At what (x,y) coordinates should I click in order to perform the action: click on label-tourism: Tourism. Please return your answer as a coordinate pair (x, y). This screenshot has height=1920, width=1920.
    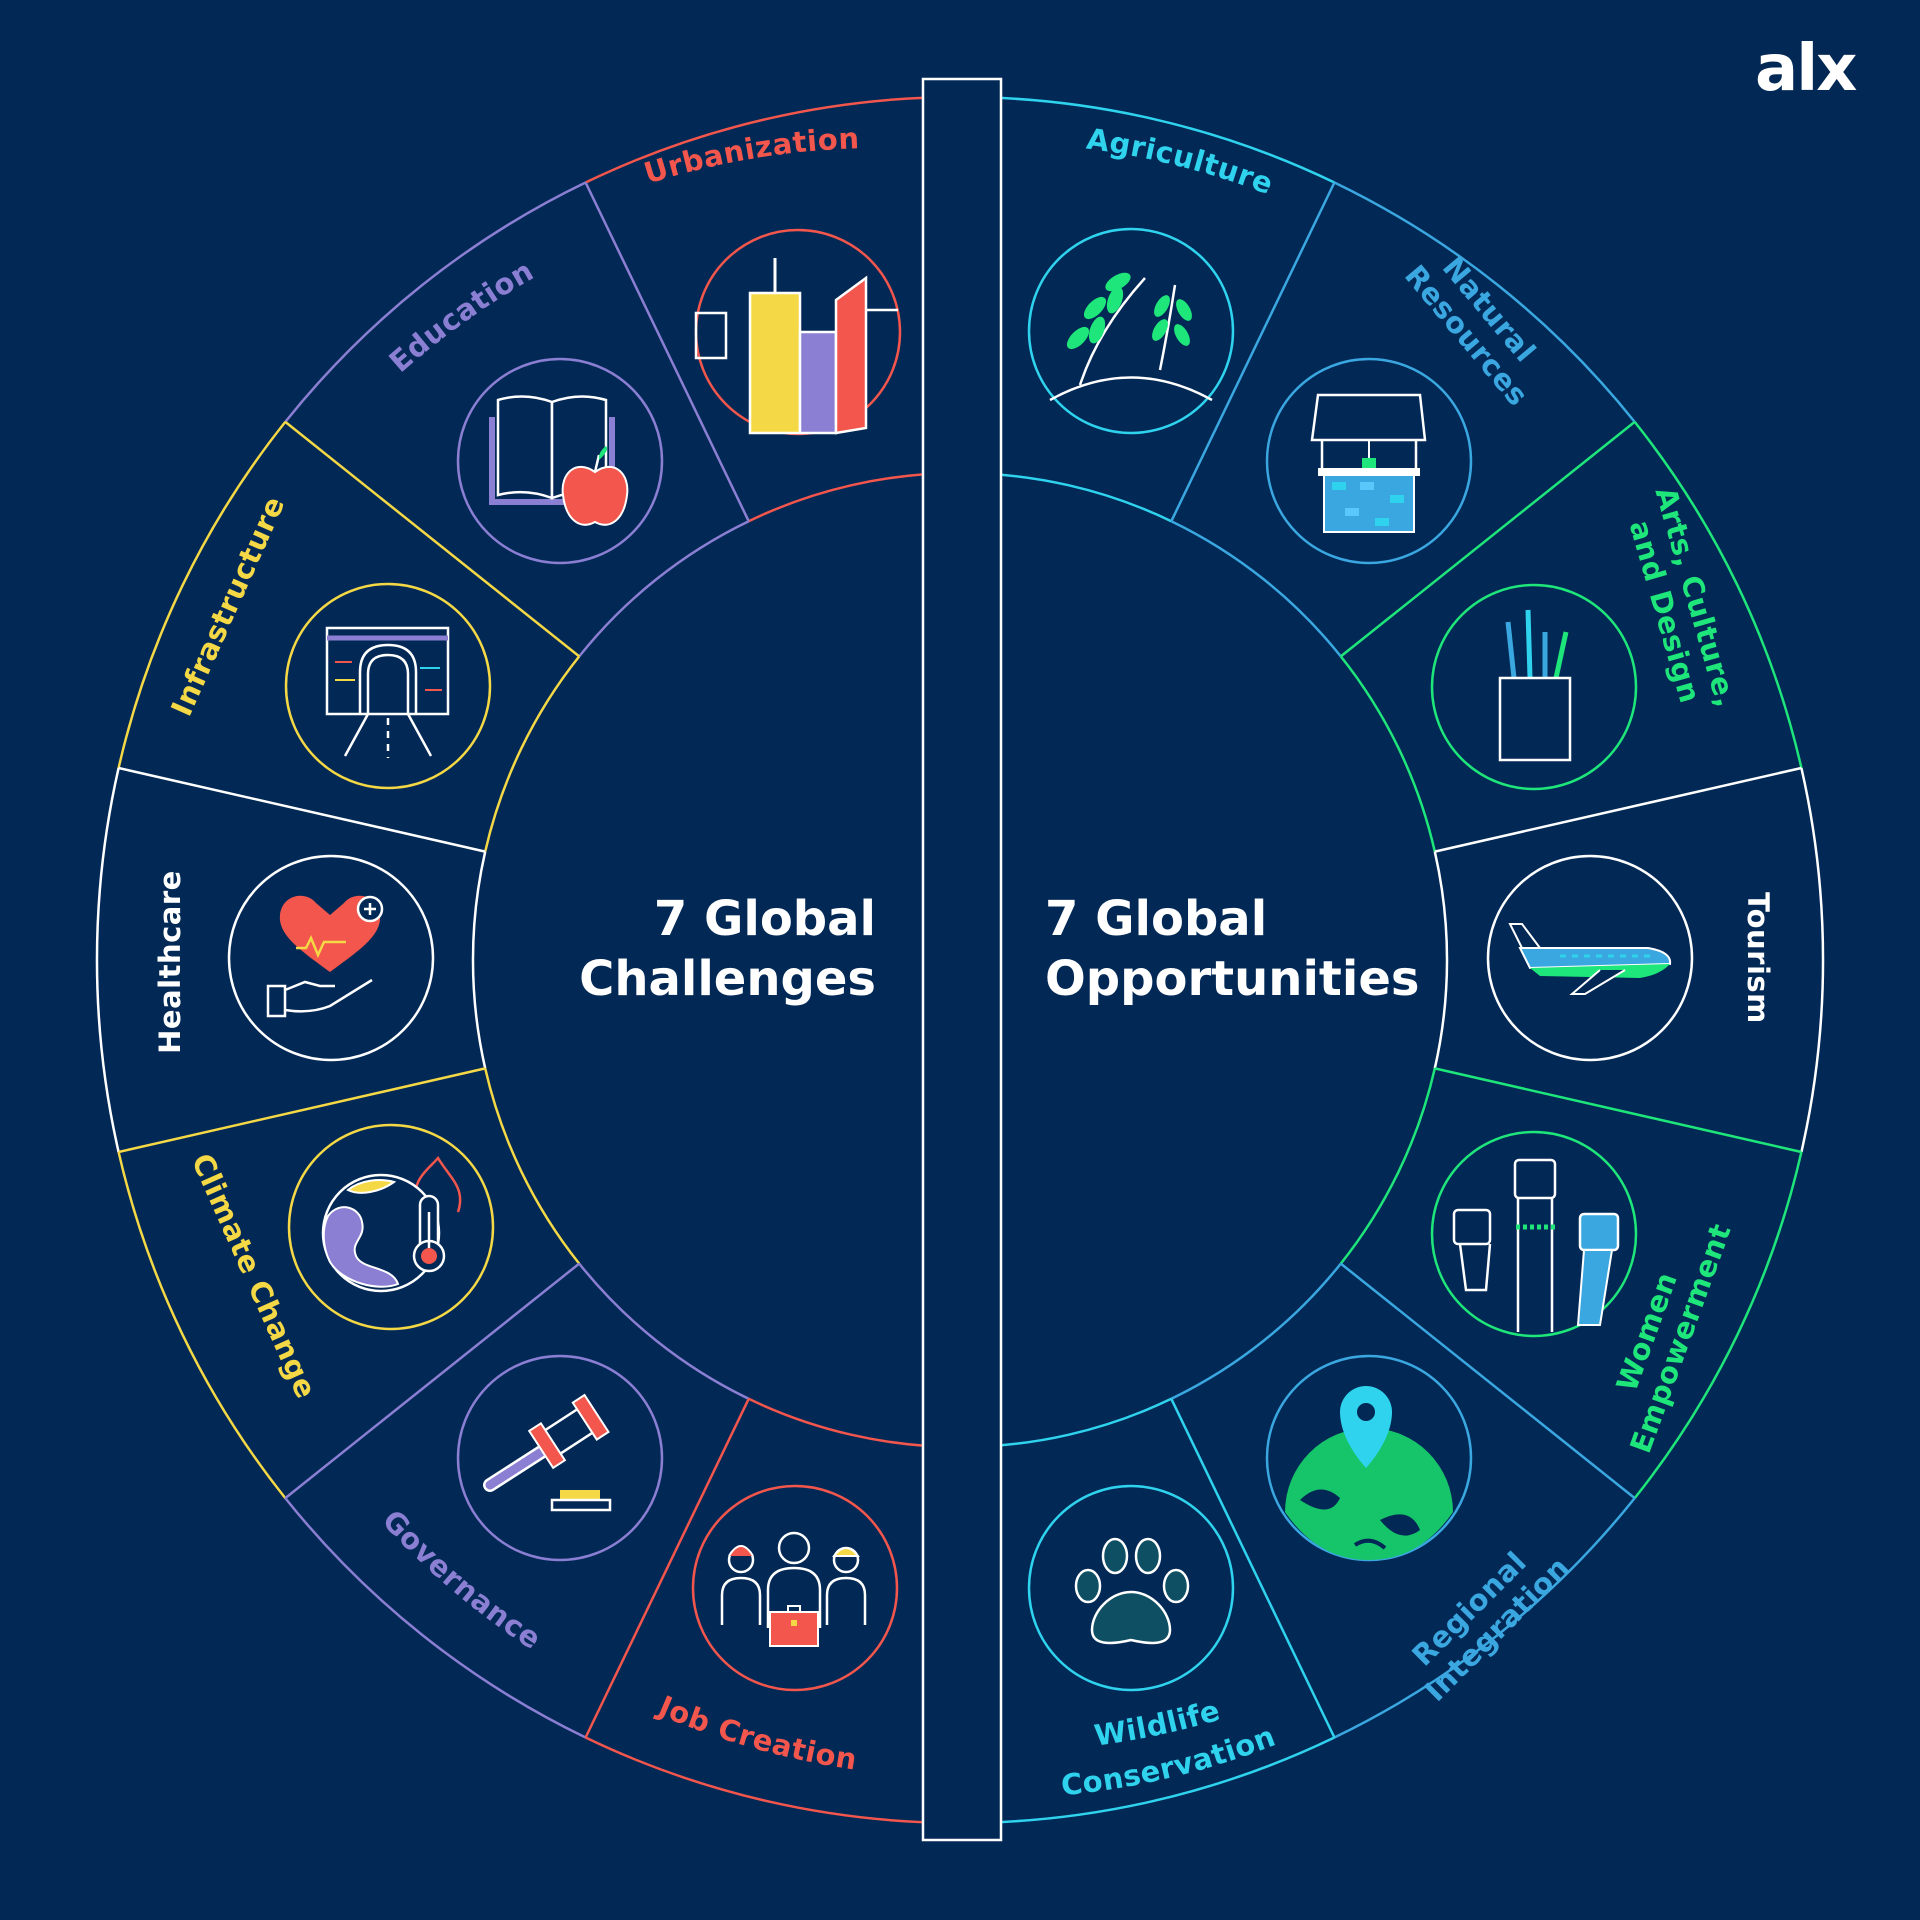
    Looking at the image, I should click on (1758, 958).